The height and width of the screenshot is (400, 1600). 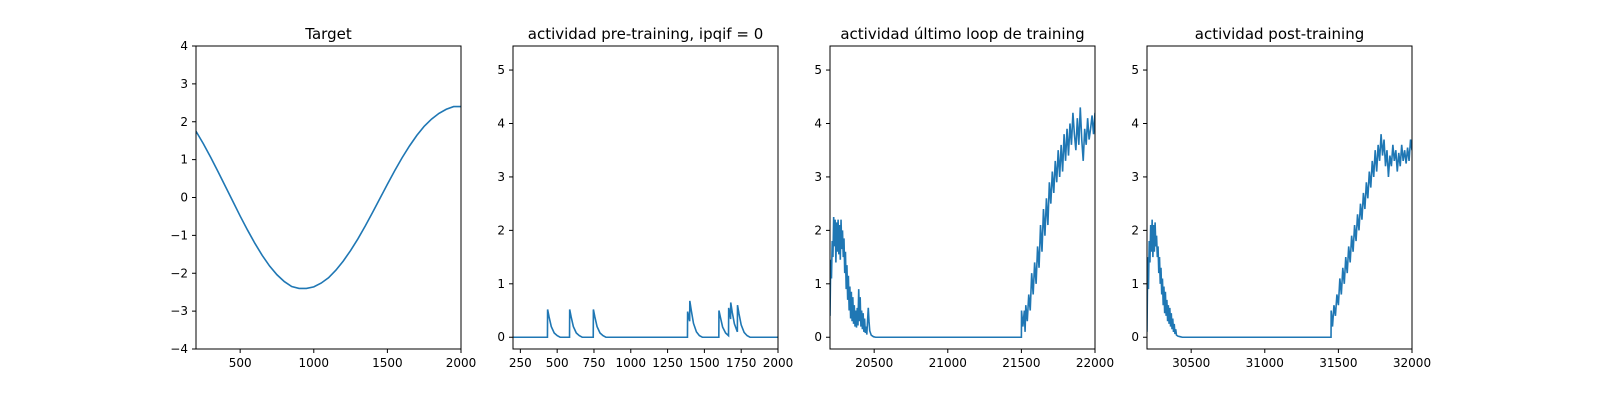 I want to click on y-tick-label: −1, so click(x=179, y=235).